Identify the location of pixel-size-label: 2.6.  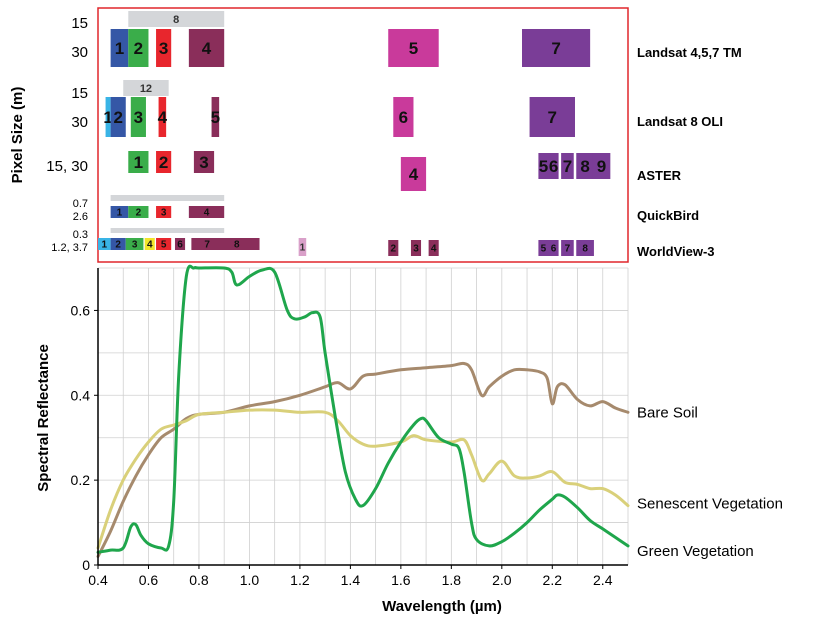
(80, 217).